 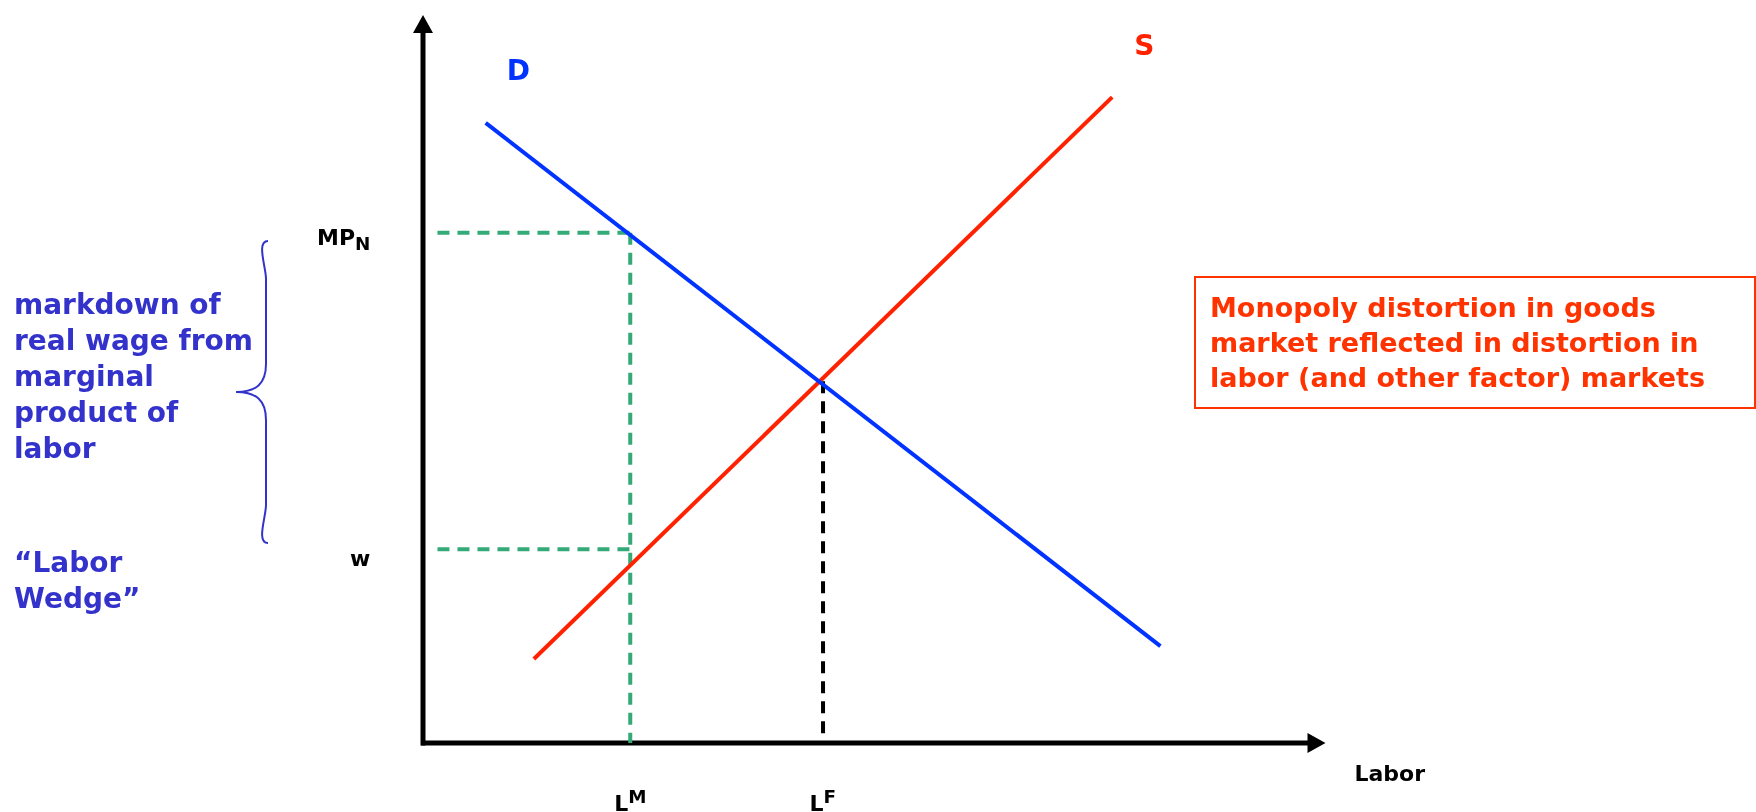 I want to click on text: markdown of real wage from marginal product of labor, so click(x=134, y=377).